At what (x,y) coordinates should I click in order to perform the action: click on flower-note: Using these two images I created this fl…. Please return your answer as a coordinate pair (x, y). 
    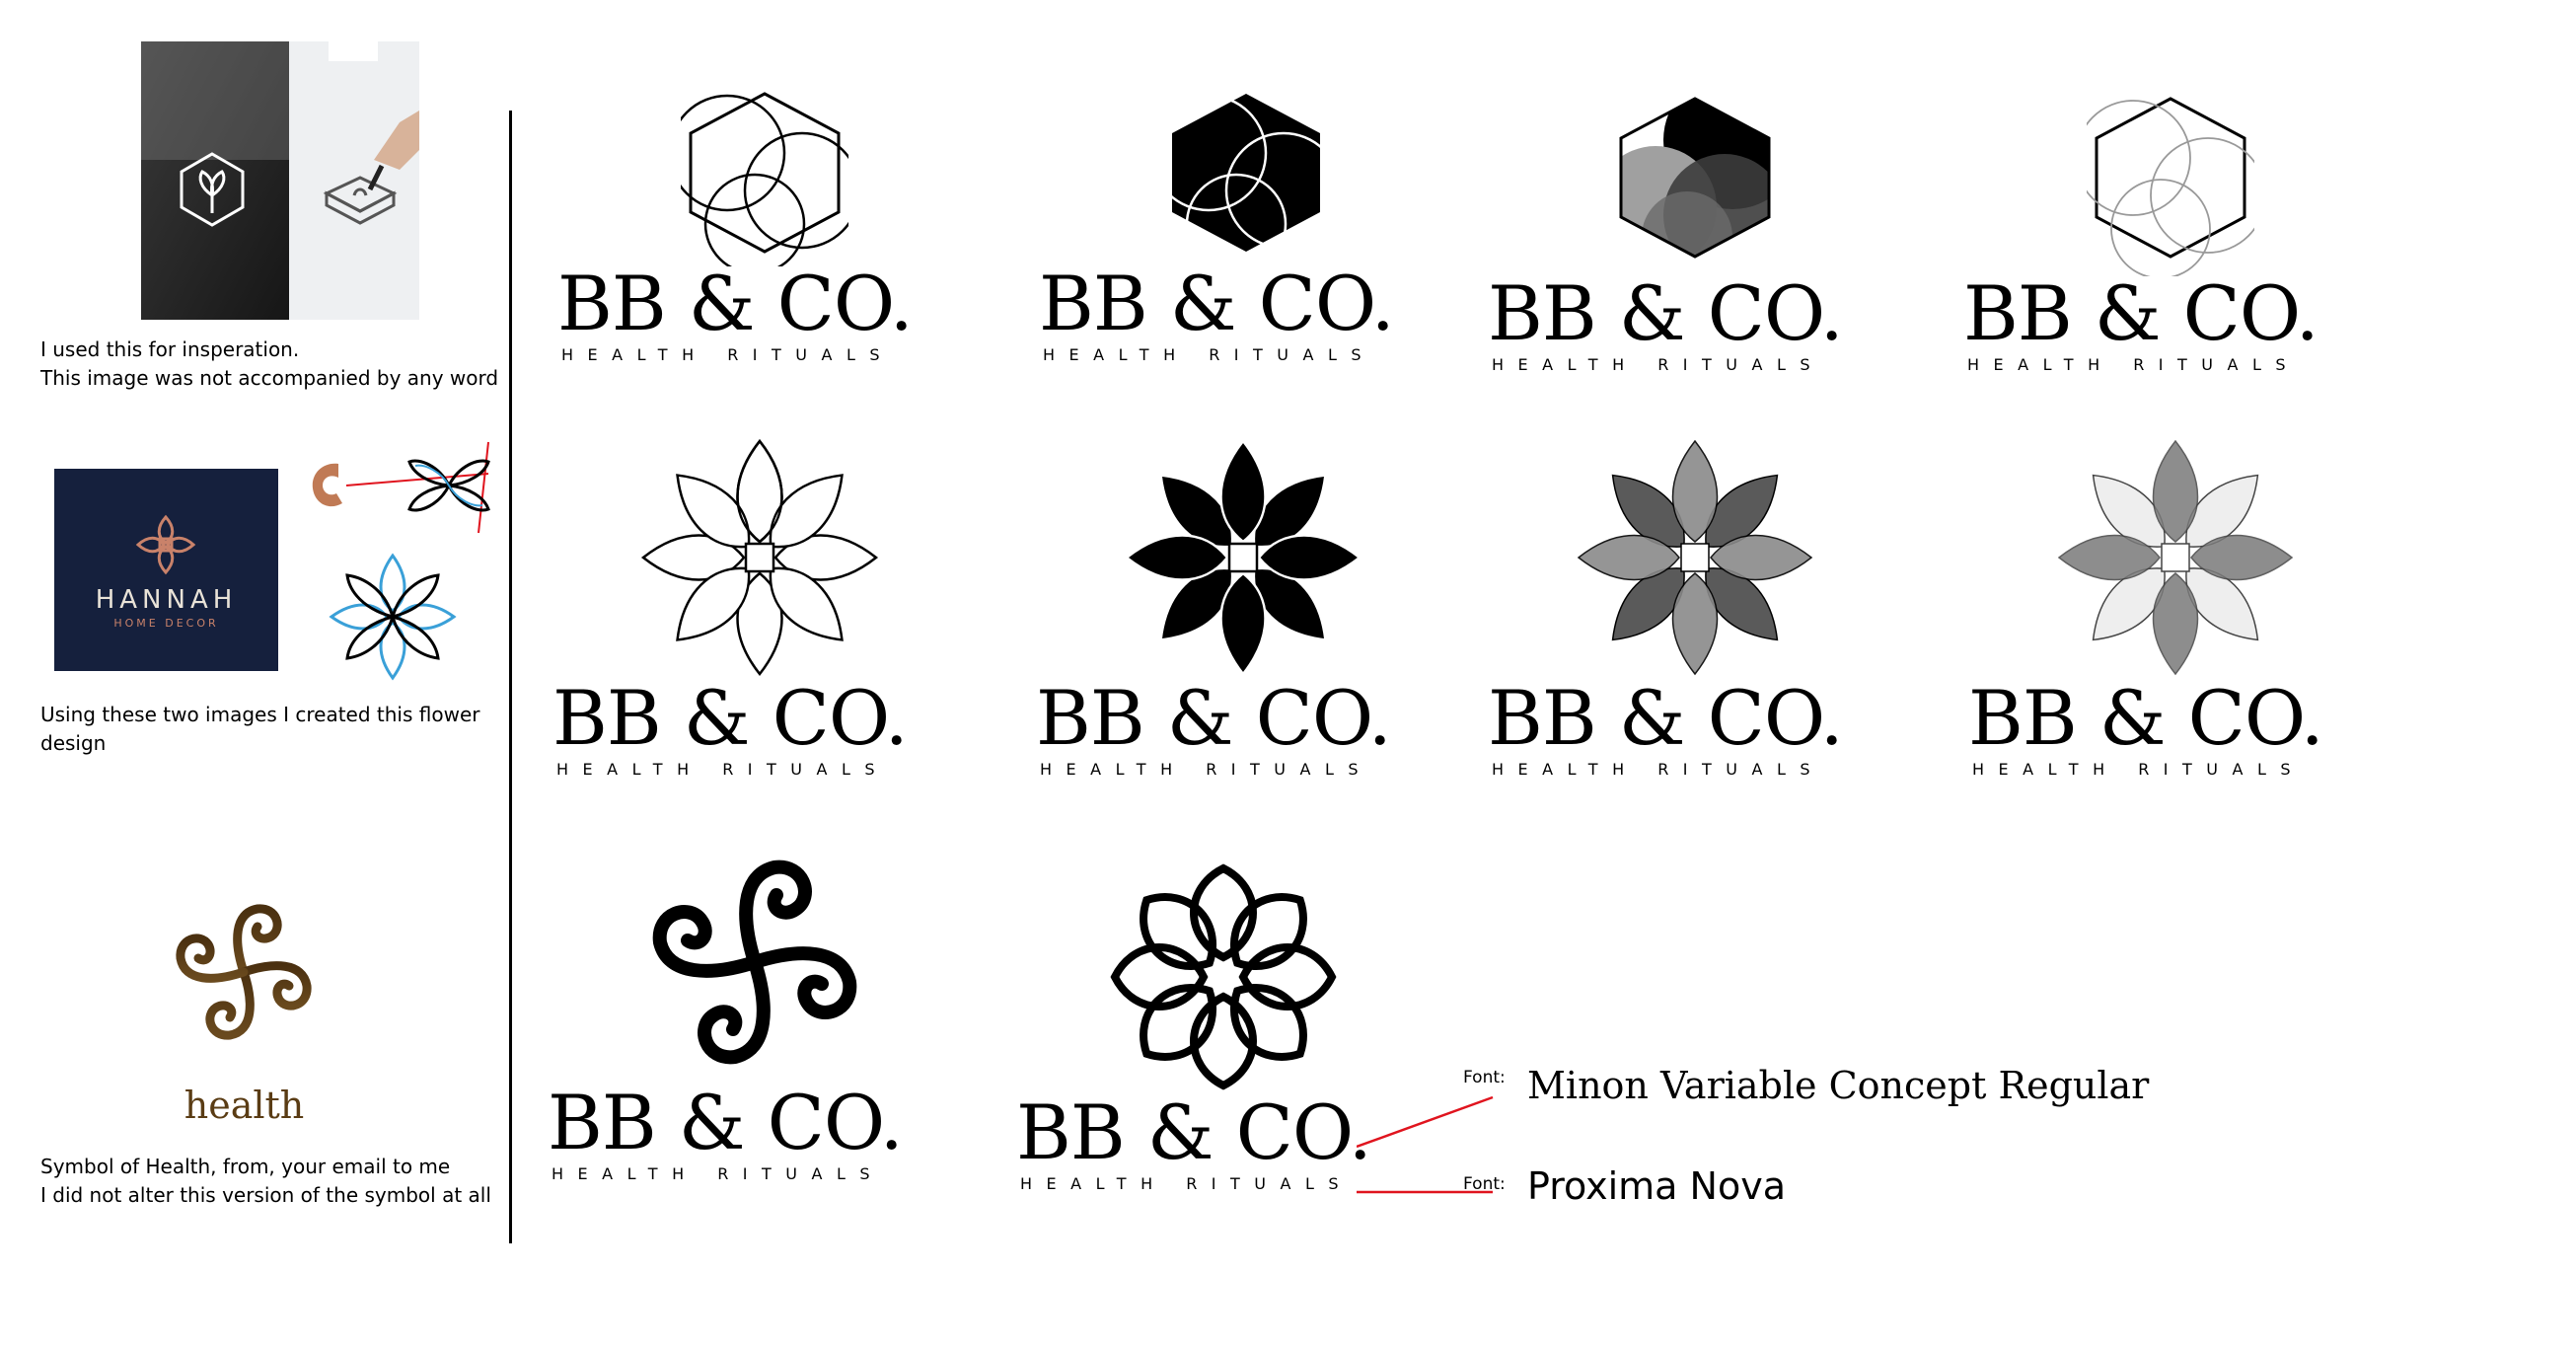
    Looking at the image, I should click on (260, 729).